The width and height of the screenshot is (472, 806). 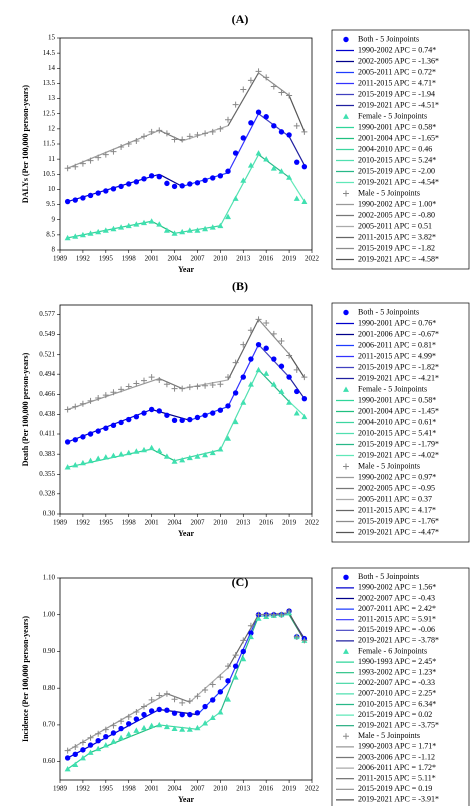 I want to click on legend-label: 2002-2005 APC = -0.95, so click(x=396, y=487).